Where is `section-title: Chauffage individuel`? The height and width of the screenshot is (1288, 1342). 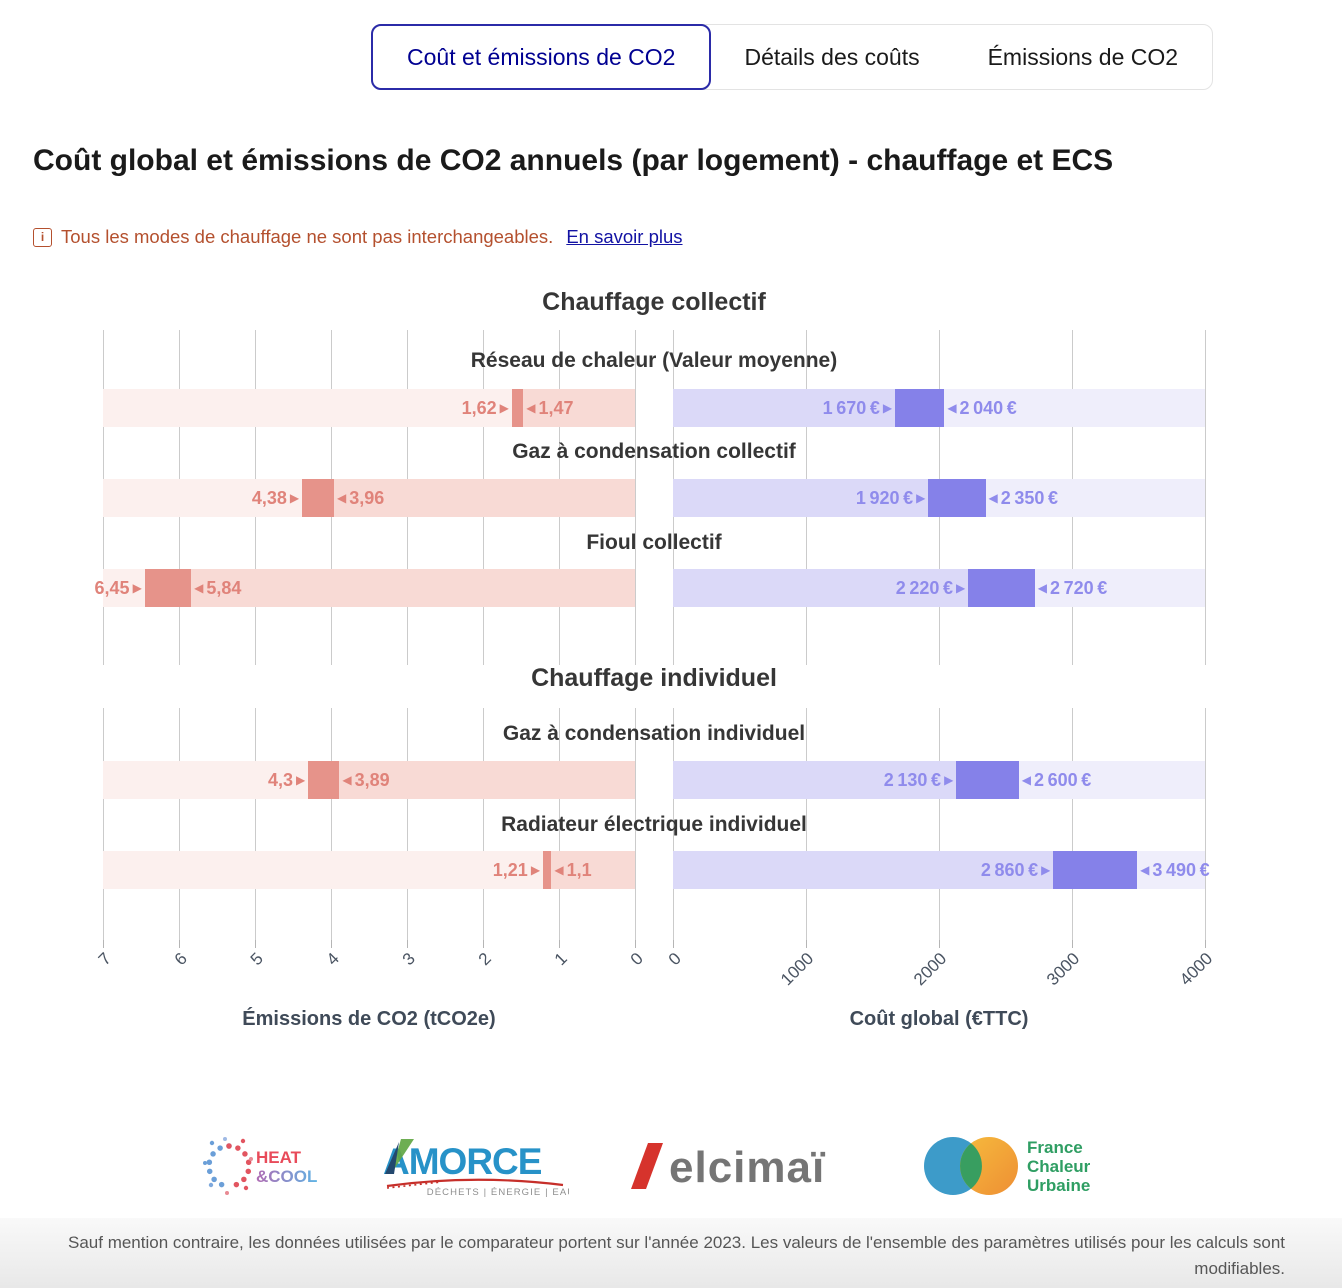
section-title: Chauffage individuel is located at coordinates (654, 678).